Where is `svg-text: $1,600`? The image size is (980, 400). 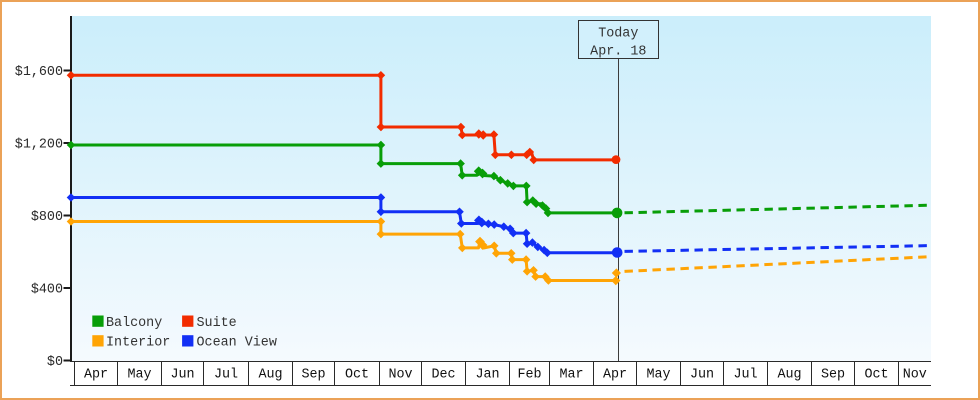 svg-text: $1,600 is located at coordinates (39, 72).